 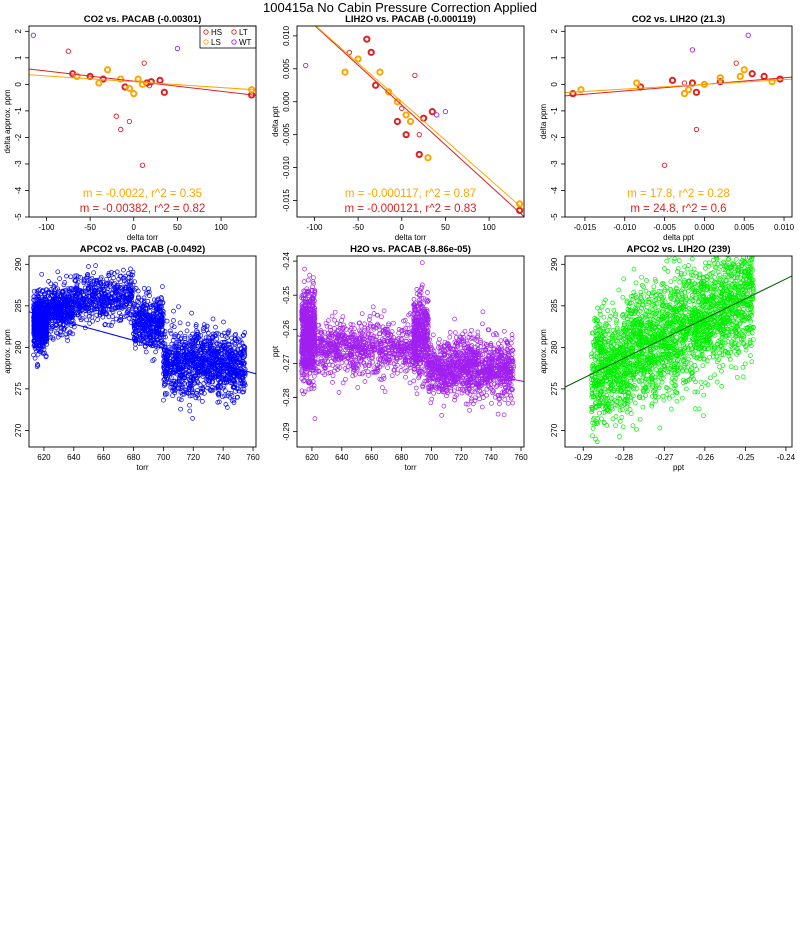 I want to click on data-point-wt, so click(x=306, y=65).